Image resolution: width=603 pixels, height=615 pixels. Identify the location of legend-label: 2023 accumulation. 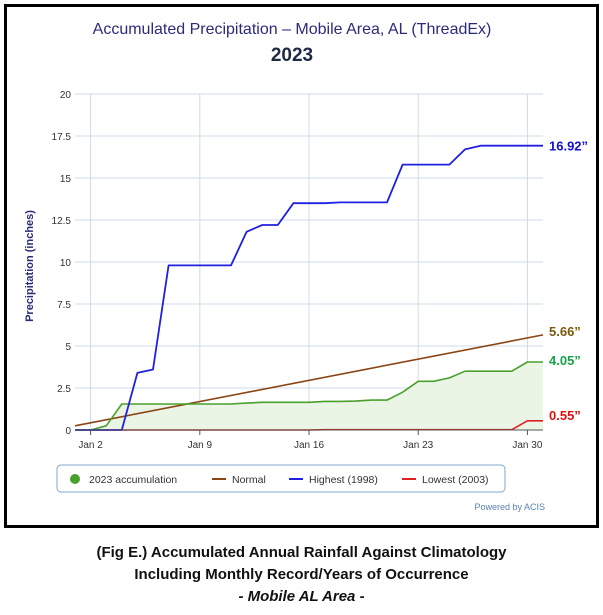
(133, 480).